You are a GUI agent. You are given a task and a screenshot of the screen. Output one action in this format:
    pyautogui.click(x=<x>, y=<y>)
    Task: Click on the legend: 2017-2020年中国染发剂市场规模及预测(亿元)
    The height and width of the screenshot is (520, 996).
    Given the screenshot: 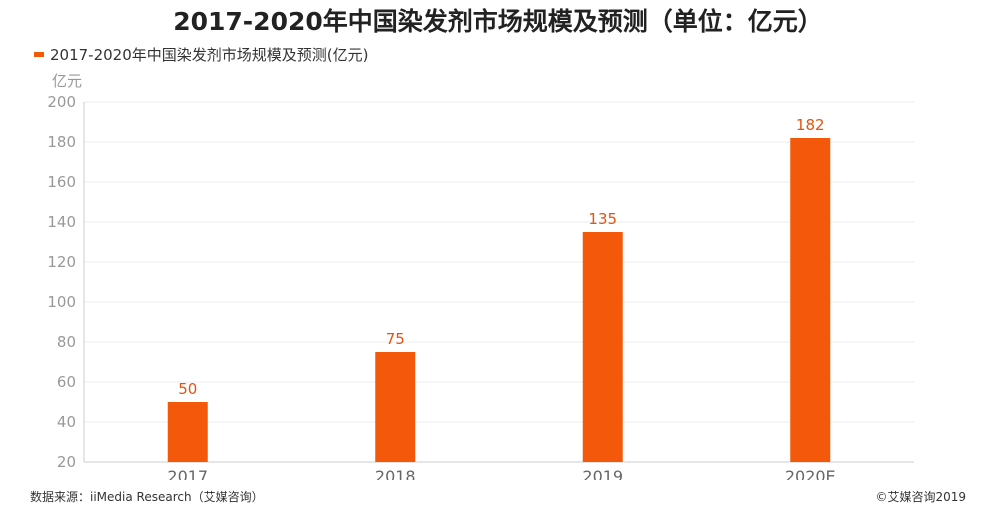 What is the action you would take?
    pyautogui.click(x=201, y=54)
    